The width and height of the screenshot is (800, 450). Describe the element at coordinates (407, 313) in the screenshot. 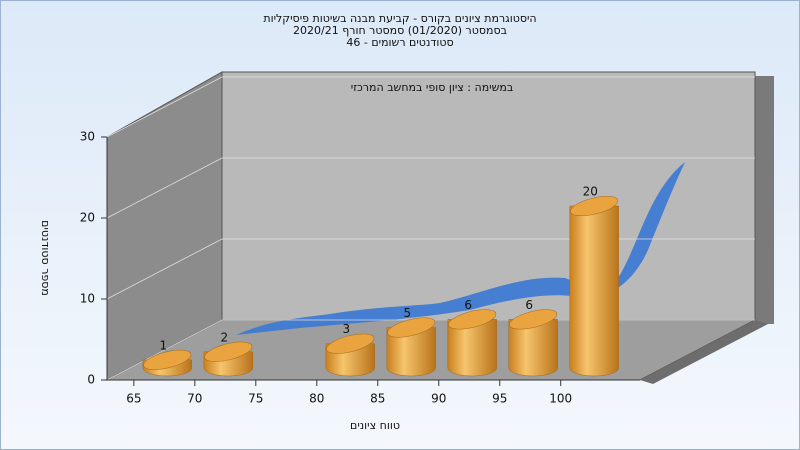

I see `data-label: 5` at that location.